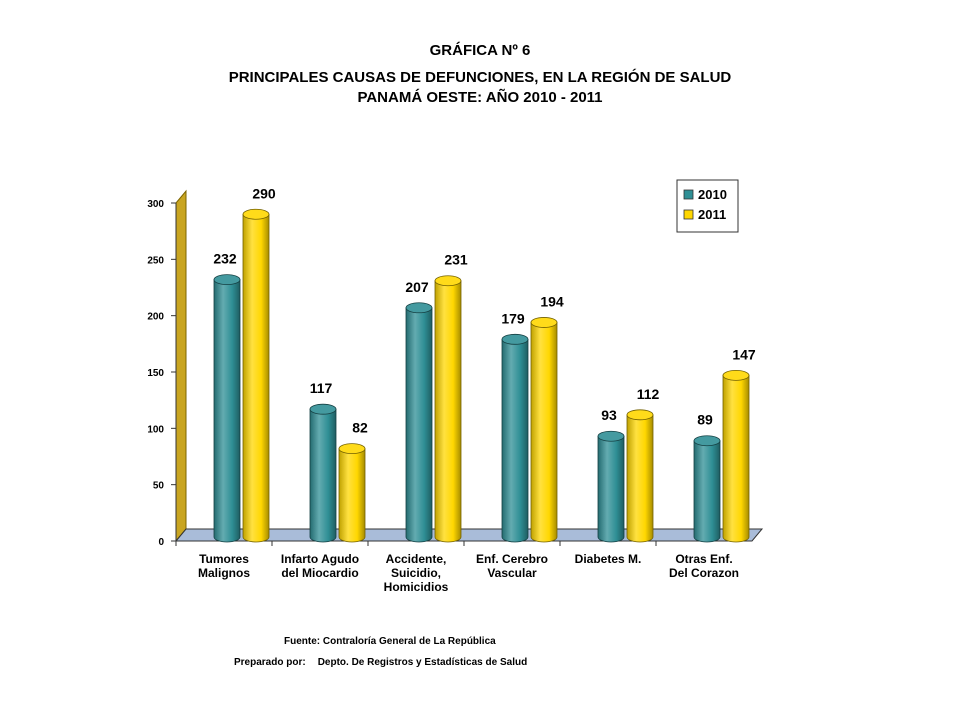 This screenshot has height=720, width=960. I want to click on data-label-2010: 179, so click(513, 318).